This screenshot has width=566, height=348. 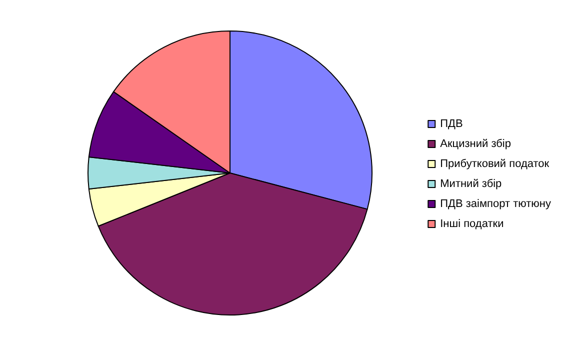 I want to click on legend-label: Акцизний збір, so click(x=475, y=144).